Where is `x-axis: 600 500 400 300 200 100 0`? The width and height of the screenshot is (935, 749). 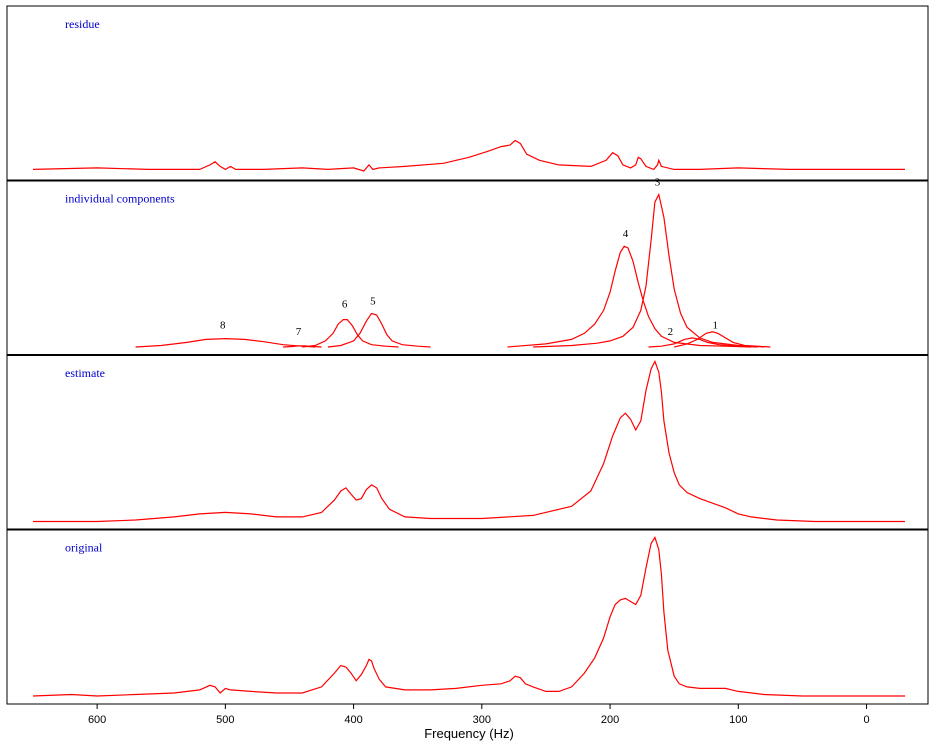
x-axis: 600 500 400 300 200 100 0 is located at coordinates (479, 715).